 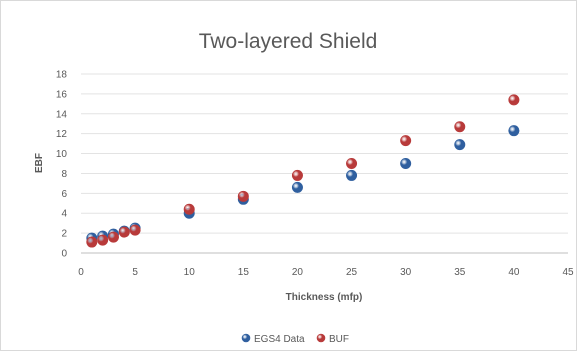 I want to click on y-tick-label: 10, so click(x=62, y=154).